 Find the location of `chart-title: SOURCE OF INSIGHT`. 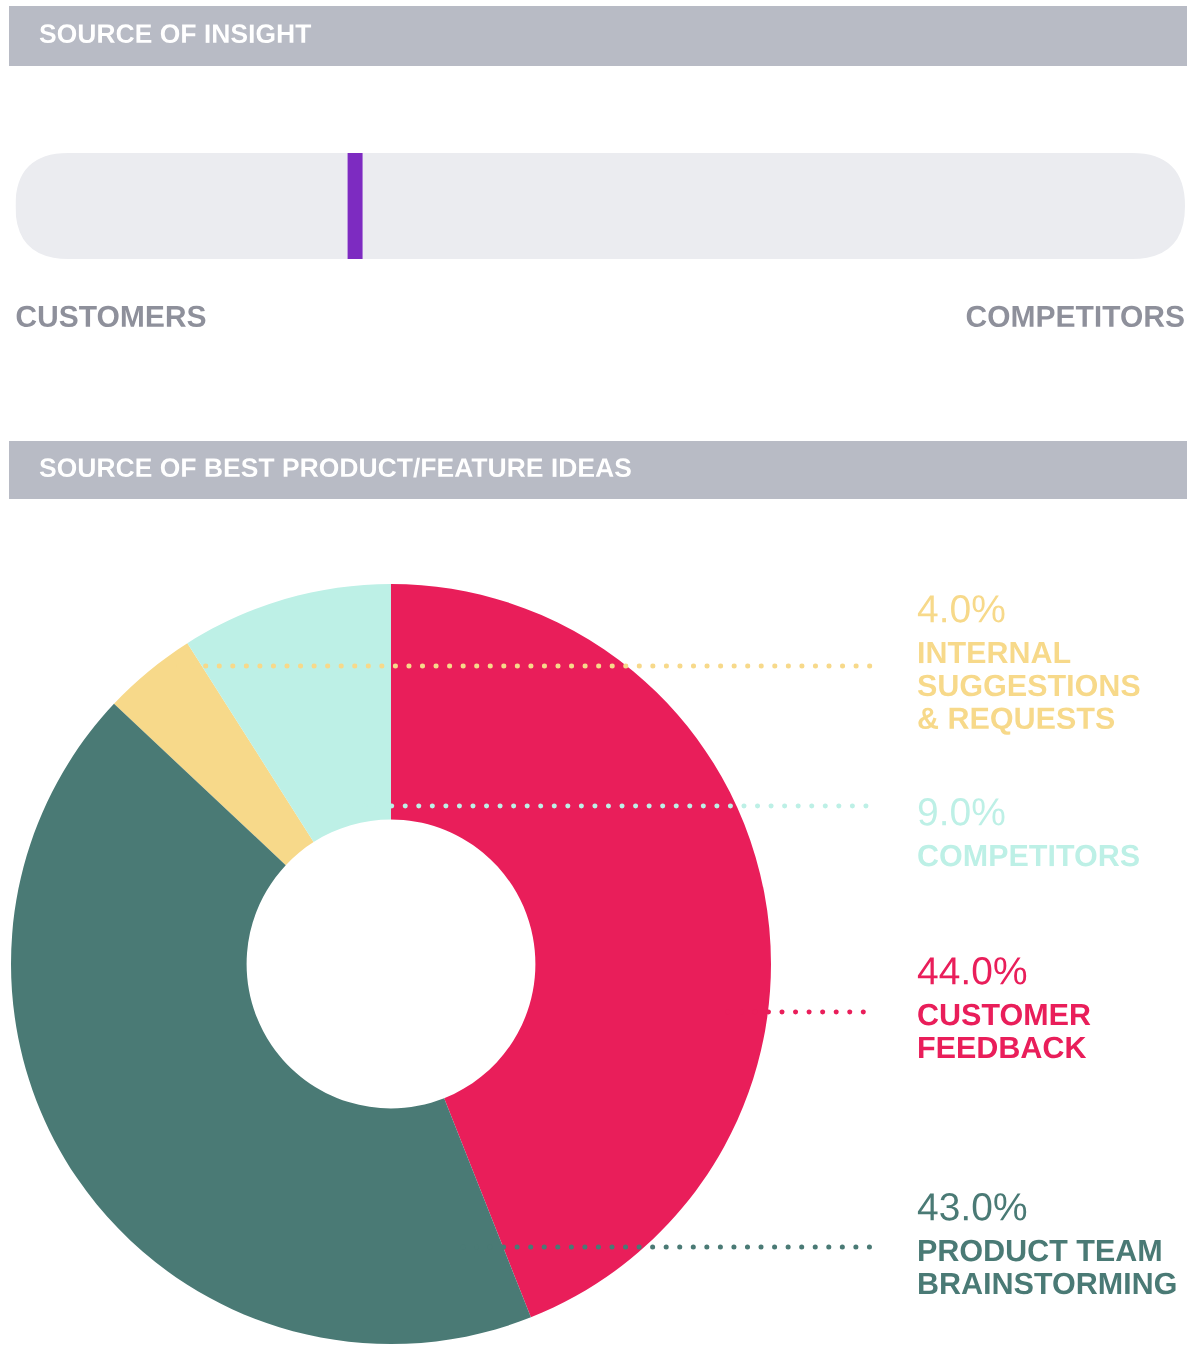

chart-title: SOURCE OF INSIGHT is located at coordinates (175, 34).